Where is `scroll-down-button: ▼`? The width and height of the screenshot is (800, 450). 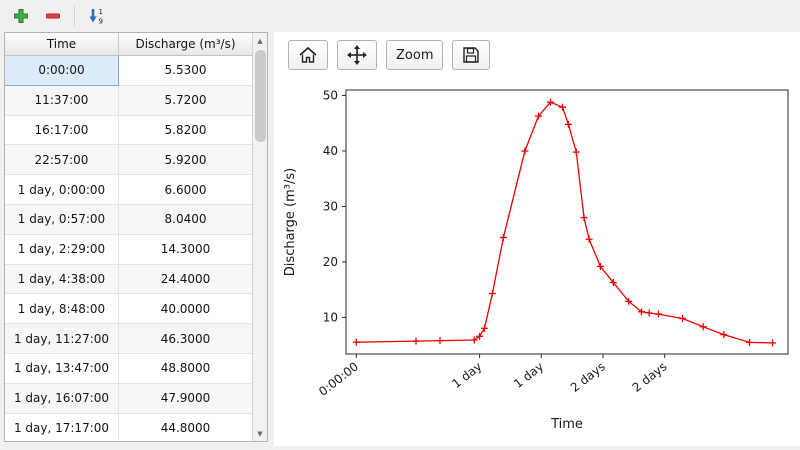 scroll-down-button: ▼ is located at coordinates (260, 433).